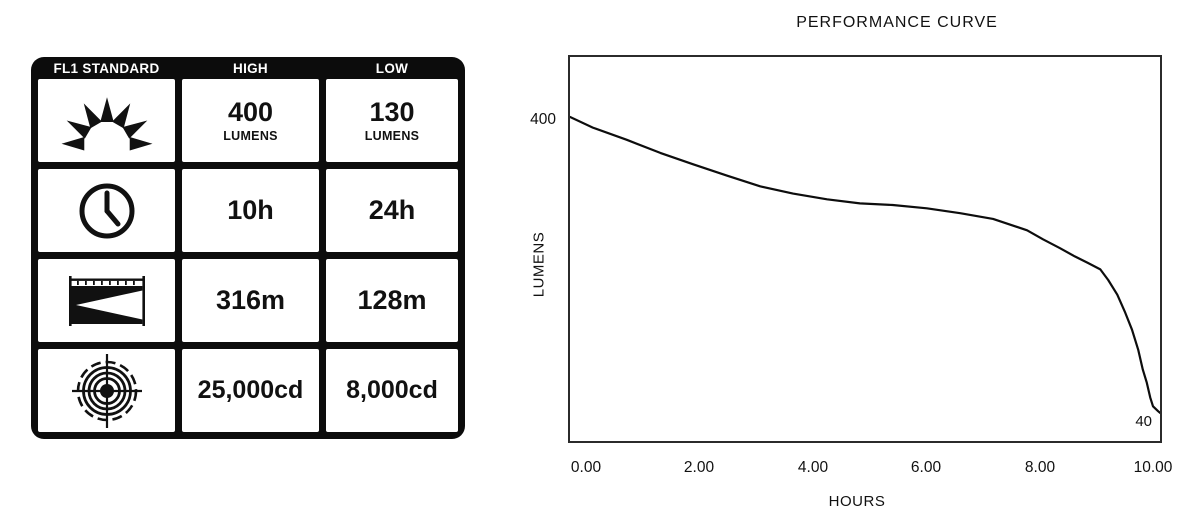 The height and width of the screenshot is (529, 1200). What do you see at coordinates (1153, 467) in the screenshot?
I see `x-axis-tick-10: 10.00` at bounding box center [1153, 467].